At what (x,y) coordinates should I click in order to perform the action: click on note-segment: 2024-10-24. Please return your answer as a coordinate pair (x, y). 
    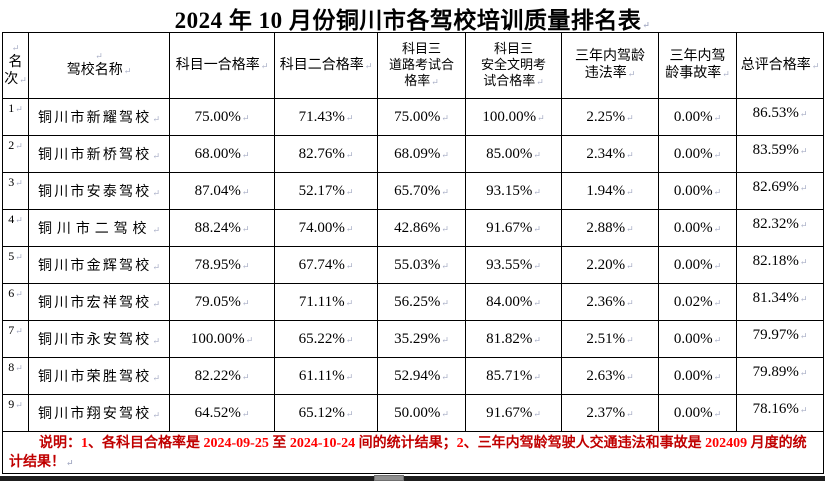
    Looking at the image, I should click on (322, 443).